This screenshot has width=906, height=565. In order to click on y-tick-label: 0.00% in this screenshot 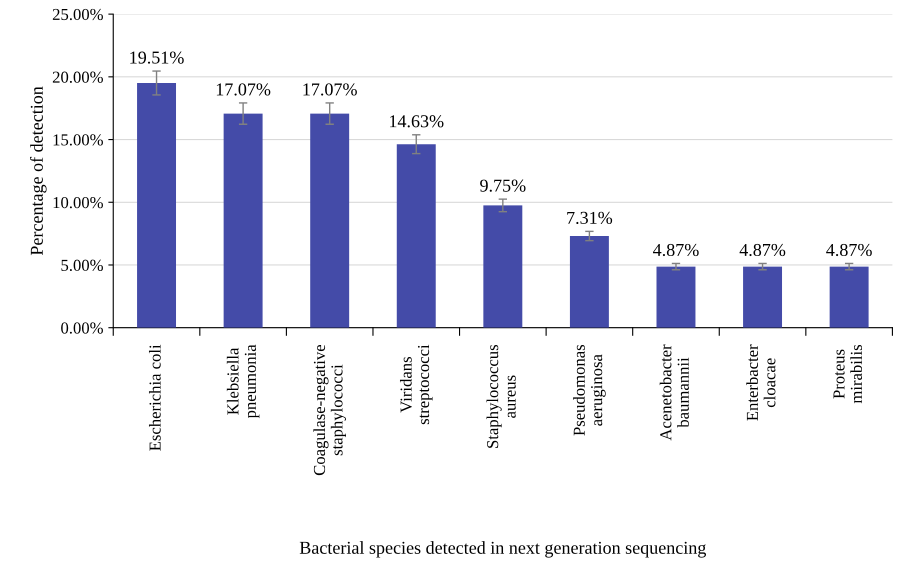, I will do `click(82, 328)`.